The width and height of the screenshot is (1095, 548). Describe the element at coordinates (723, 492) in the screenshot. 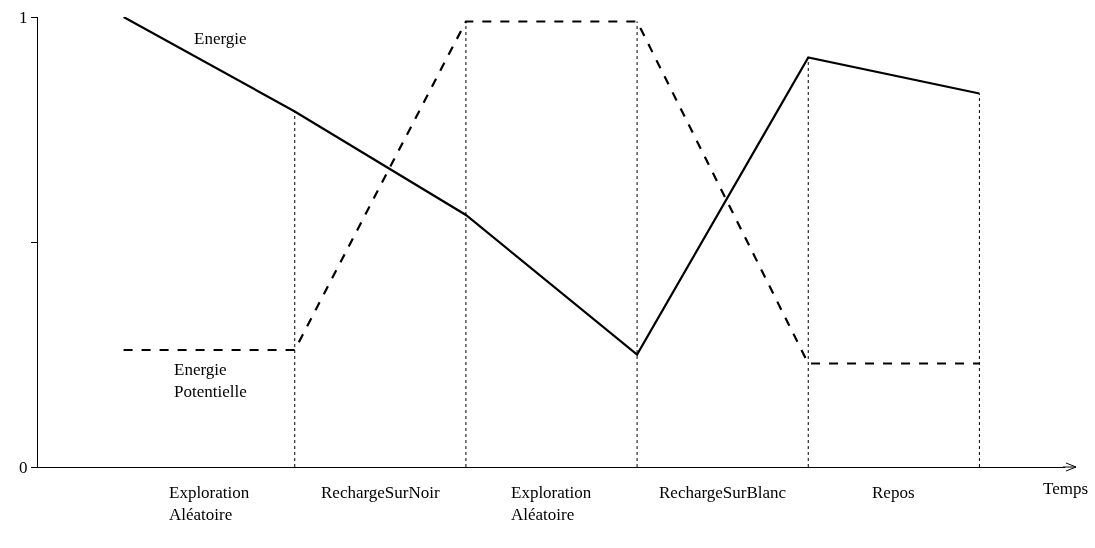

I see `text: RechargeSurBlanc` at that location.